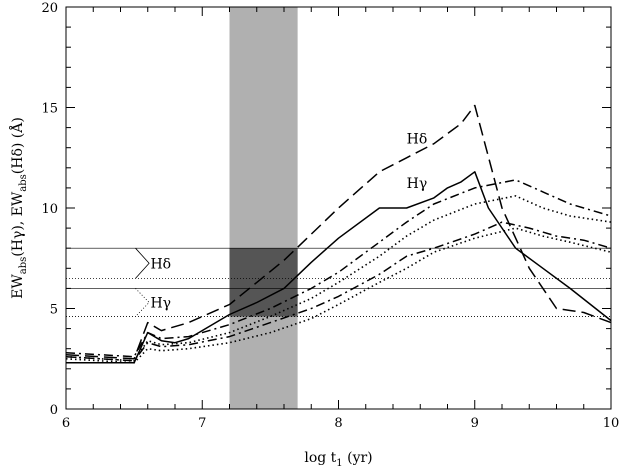 This screenshot has height=472, width=623. I want to click on x-axis-label-main: log t, so click(320, 458).